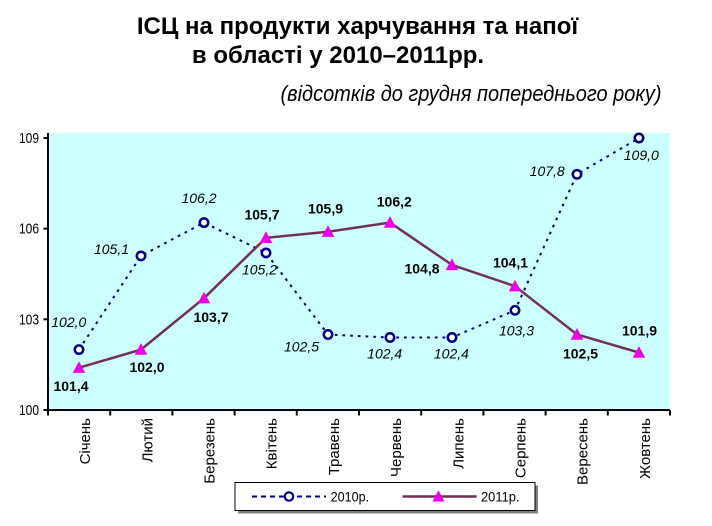  Describe the element at coordinates (325, 209) in the screenshot. I see `svg-text: 105,9` at that location.